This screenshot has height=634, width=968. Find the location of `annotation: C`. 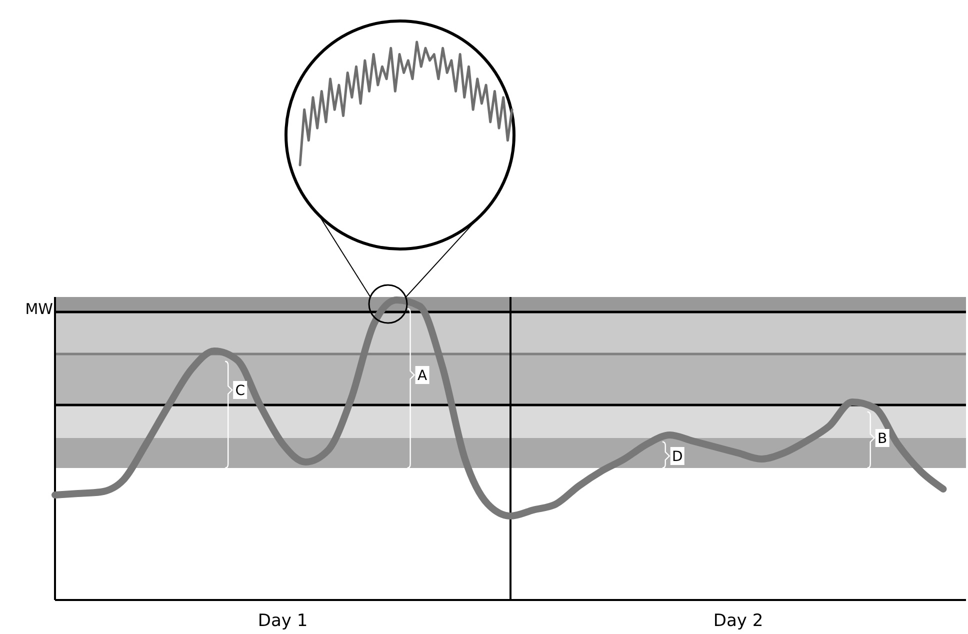

annotation: C is located at coordinates (240, 391).